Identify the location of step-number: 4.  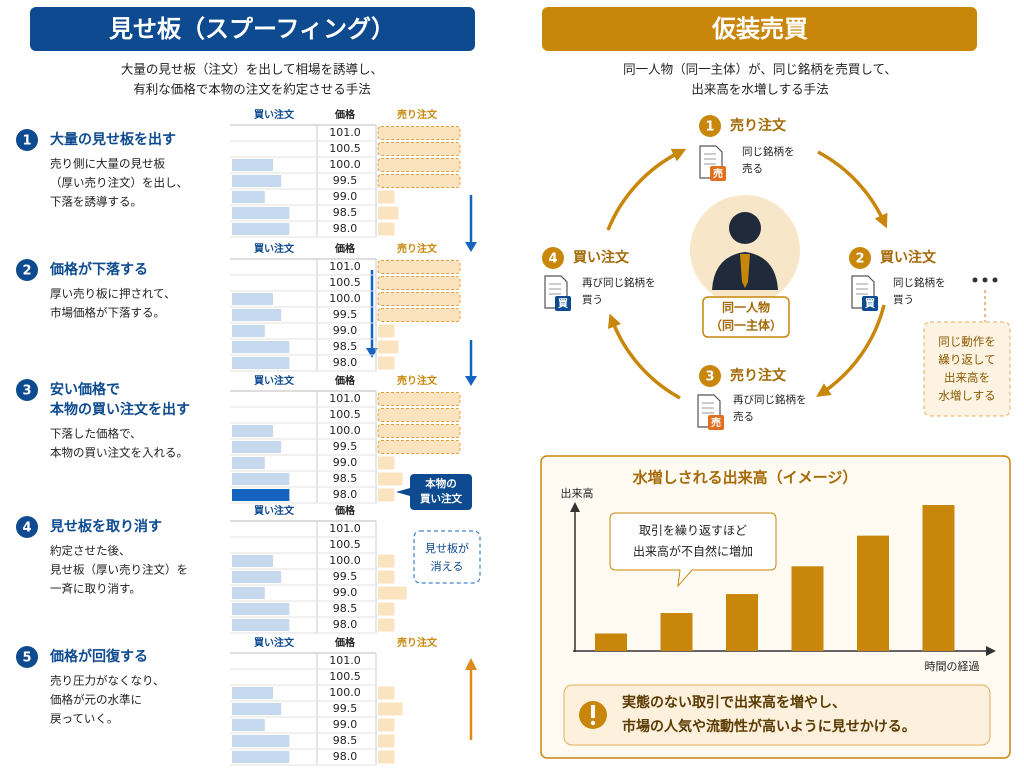
(26, 528).